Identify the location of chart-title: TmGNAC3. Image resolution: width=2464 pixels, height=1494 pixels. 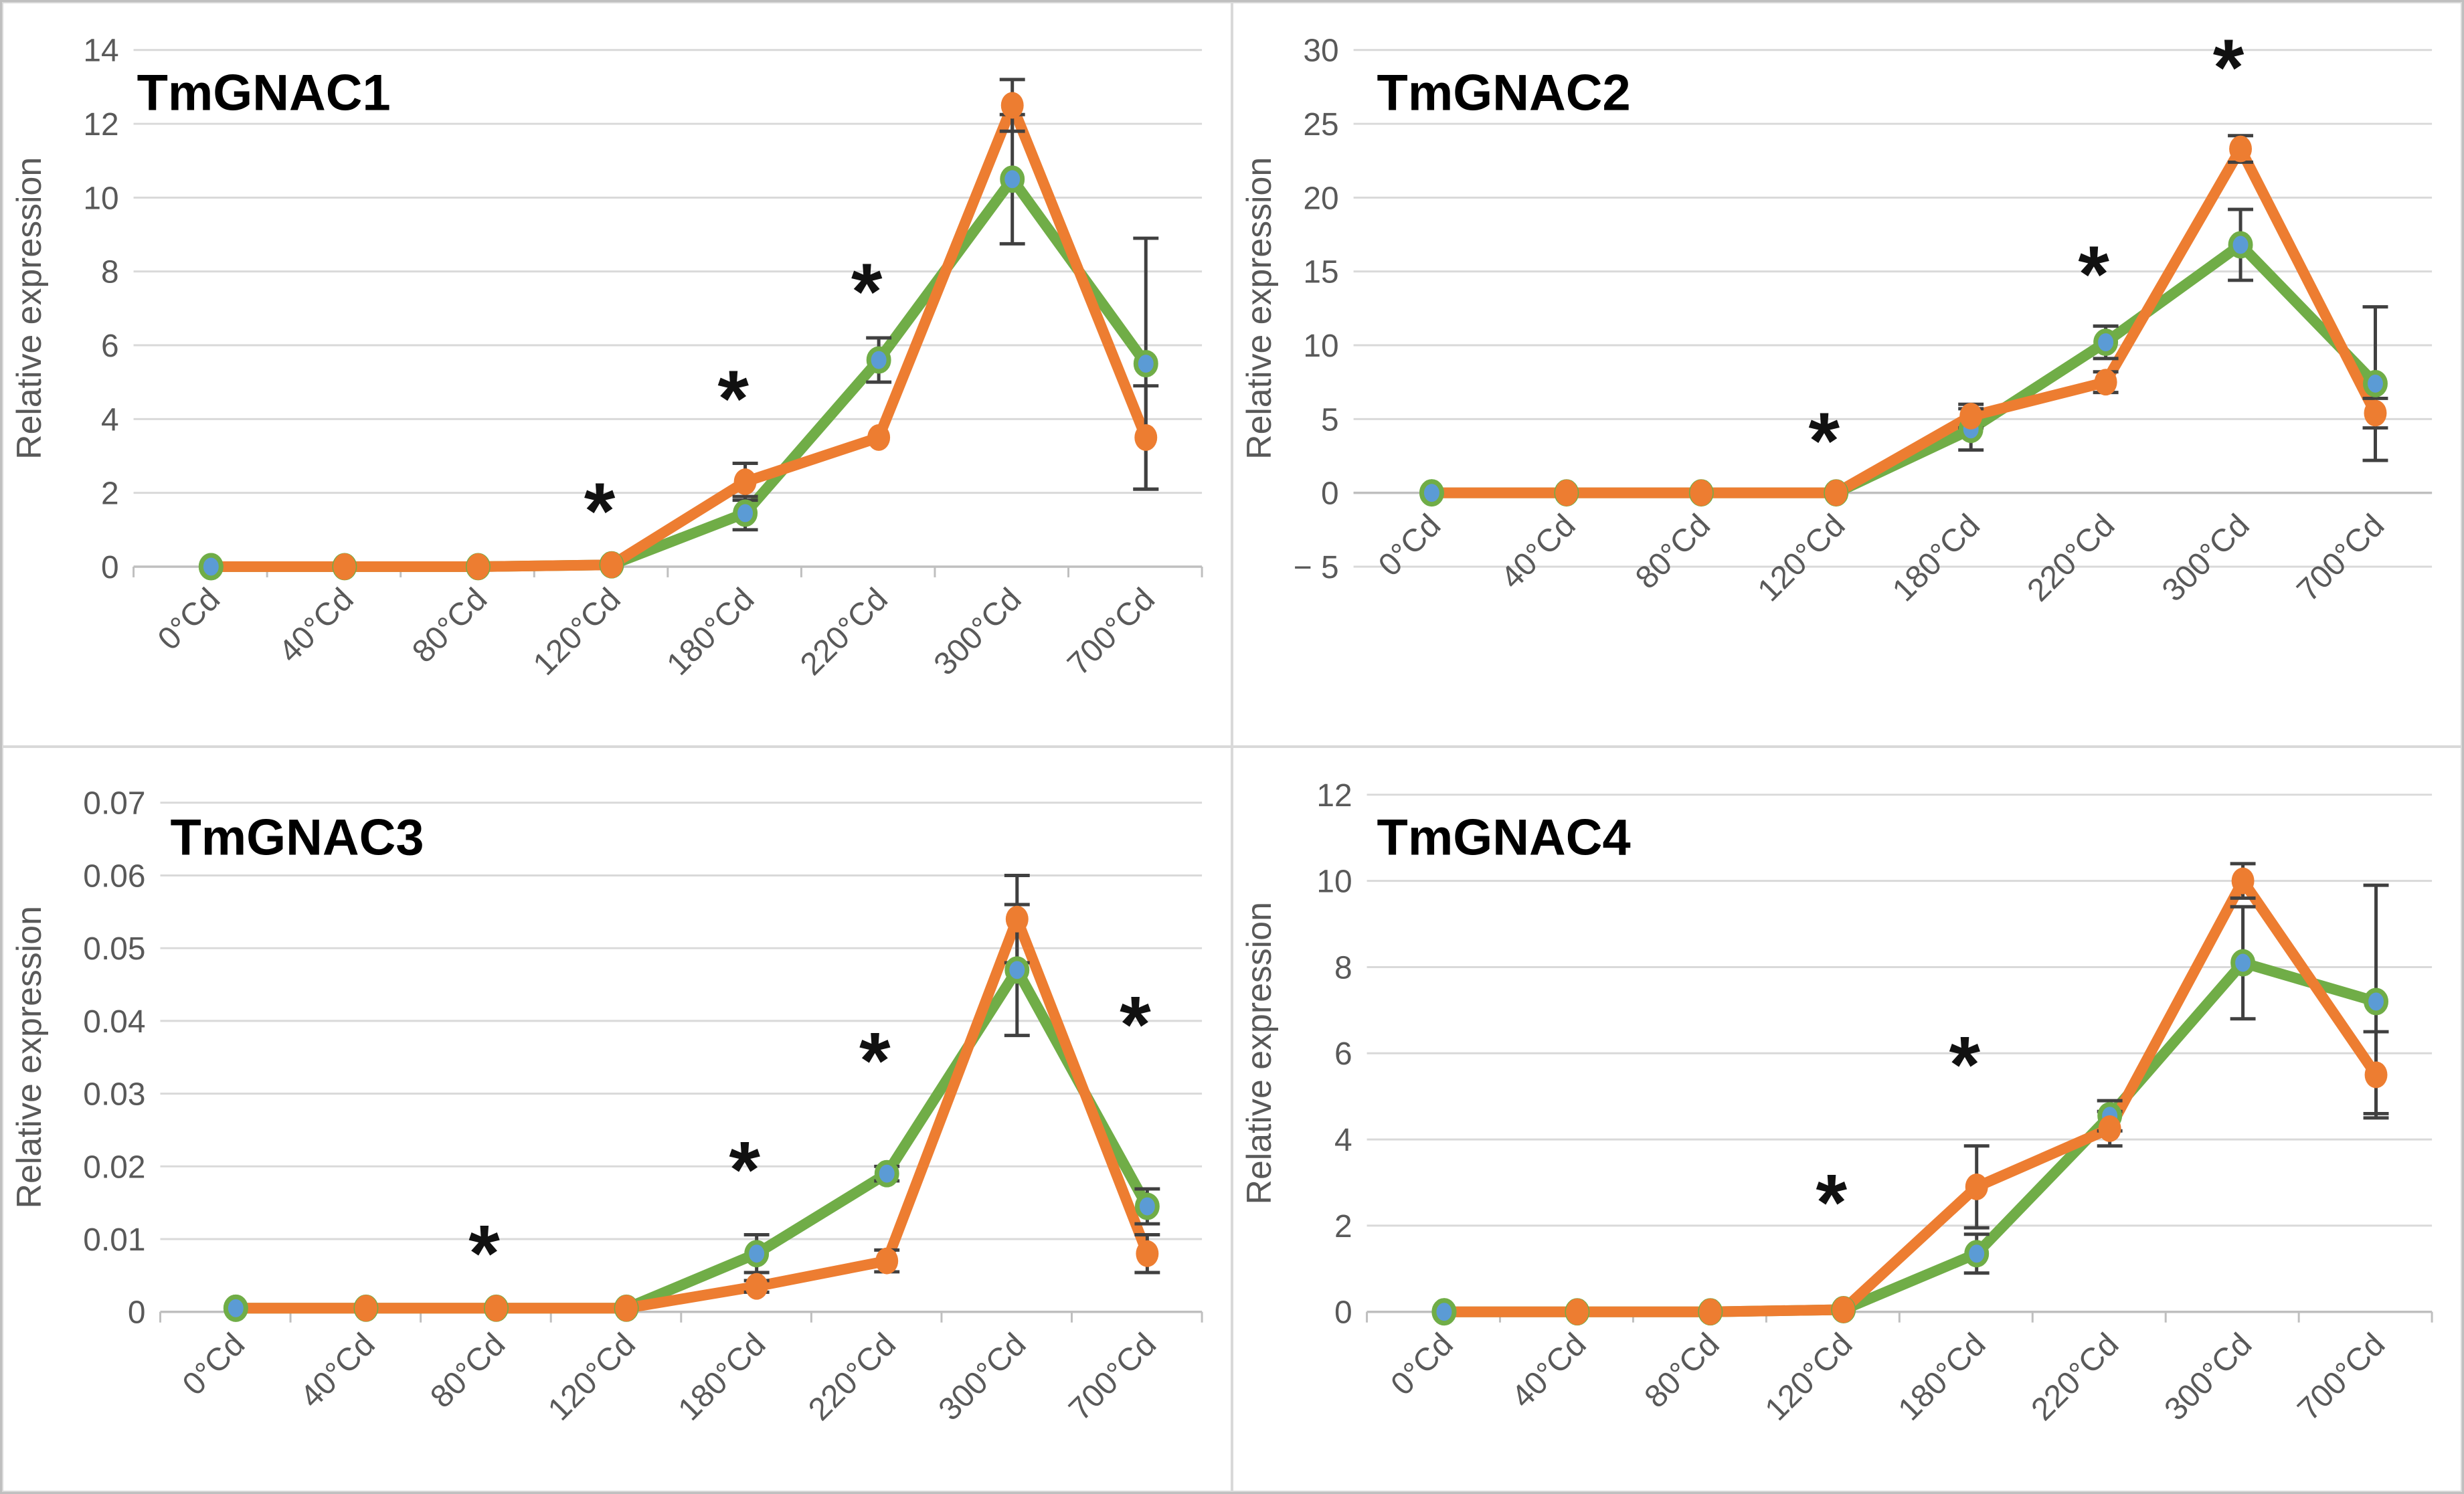
(297, 838).